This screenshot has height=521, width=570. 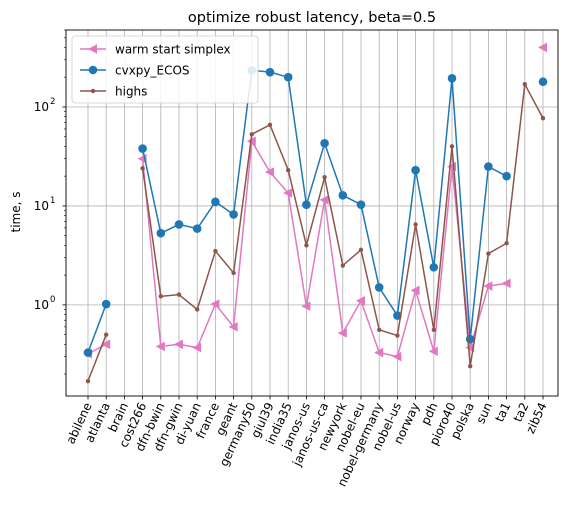 I want to click on y-tick-exponent: 1, so click(x=52, y=201).